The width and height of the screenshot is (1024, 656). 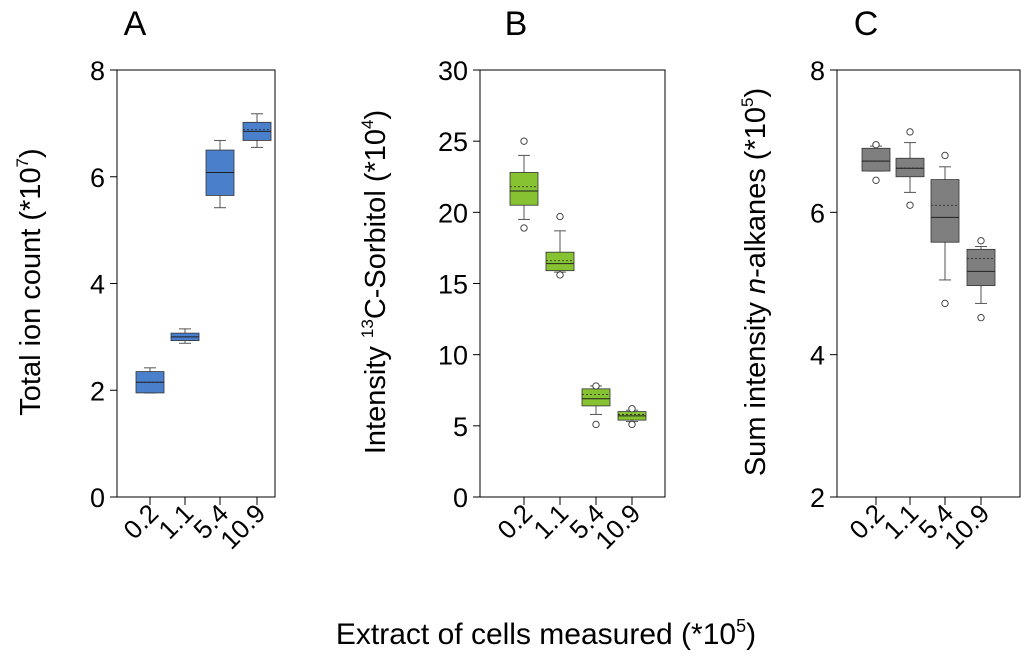 I want to click on panel-label: A, so click(x=135, y=24).